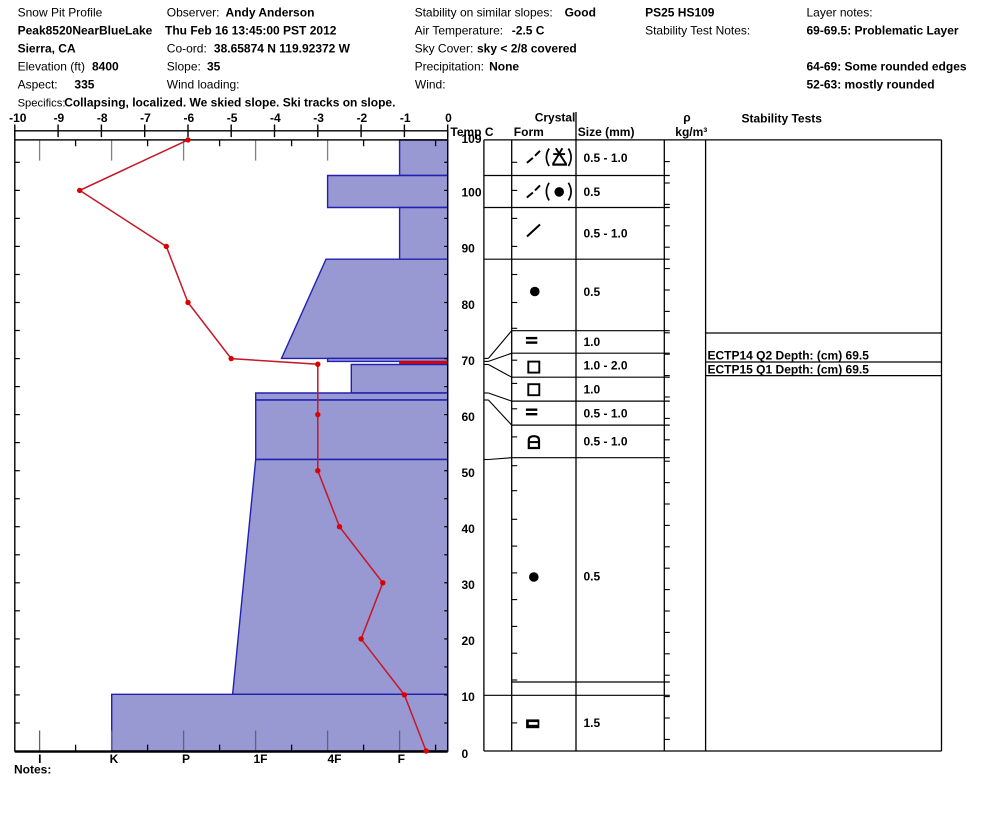 The width and height of the screenshot is (994, 840). I want to click on svg-text: -10, so click(18, 118).